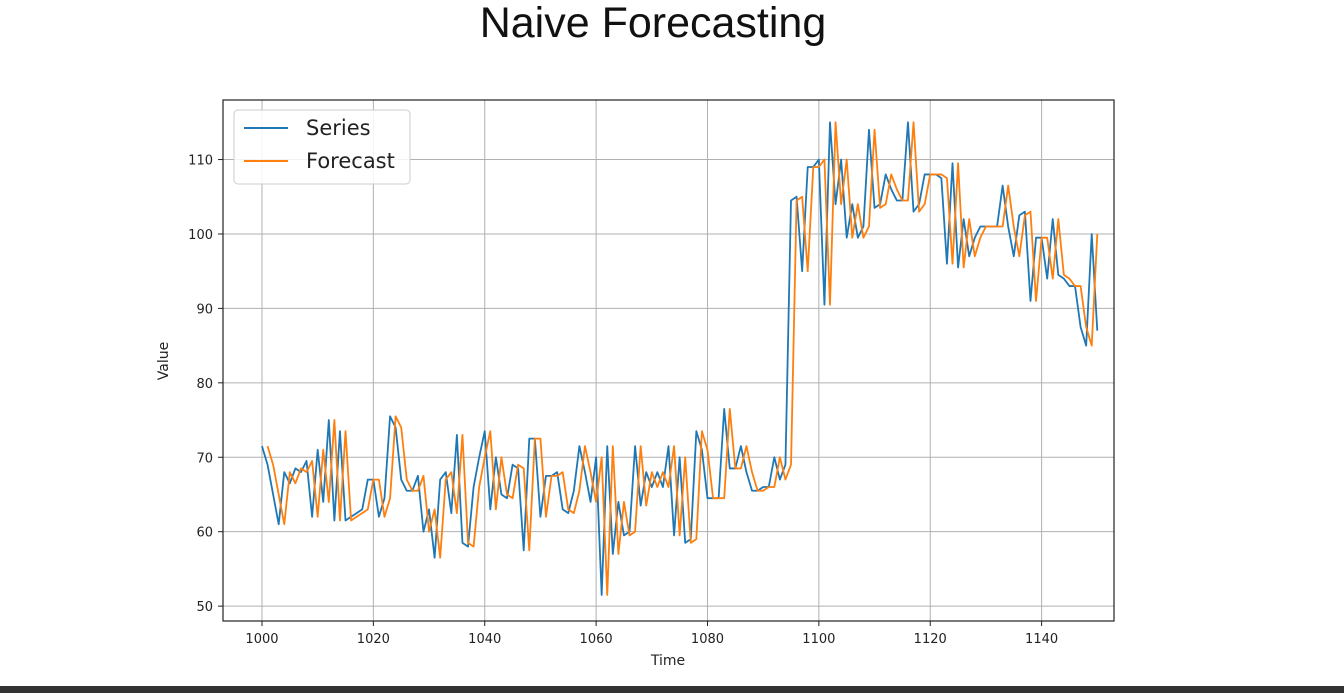  I want to click on legend-label-forecast: Forecast, so click(350, 161).